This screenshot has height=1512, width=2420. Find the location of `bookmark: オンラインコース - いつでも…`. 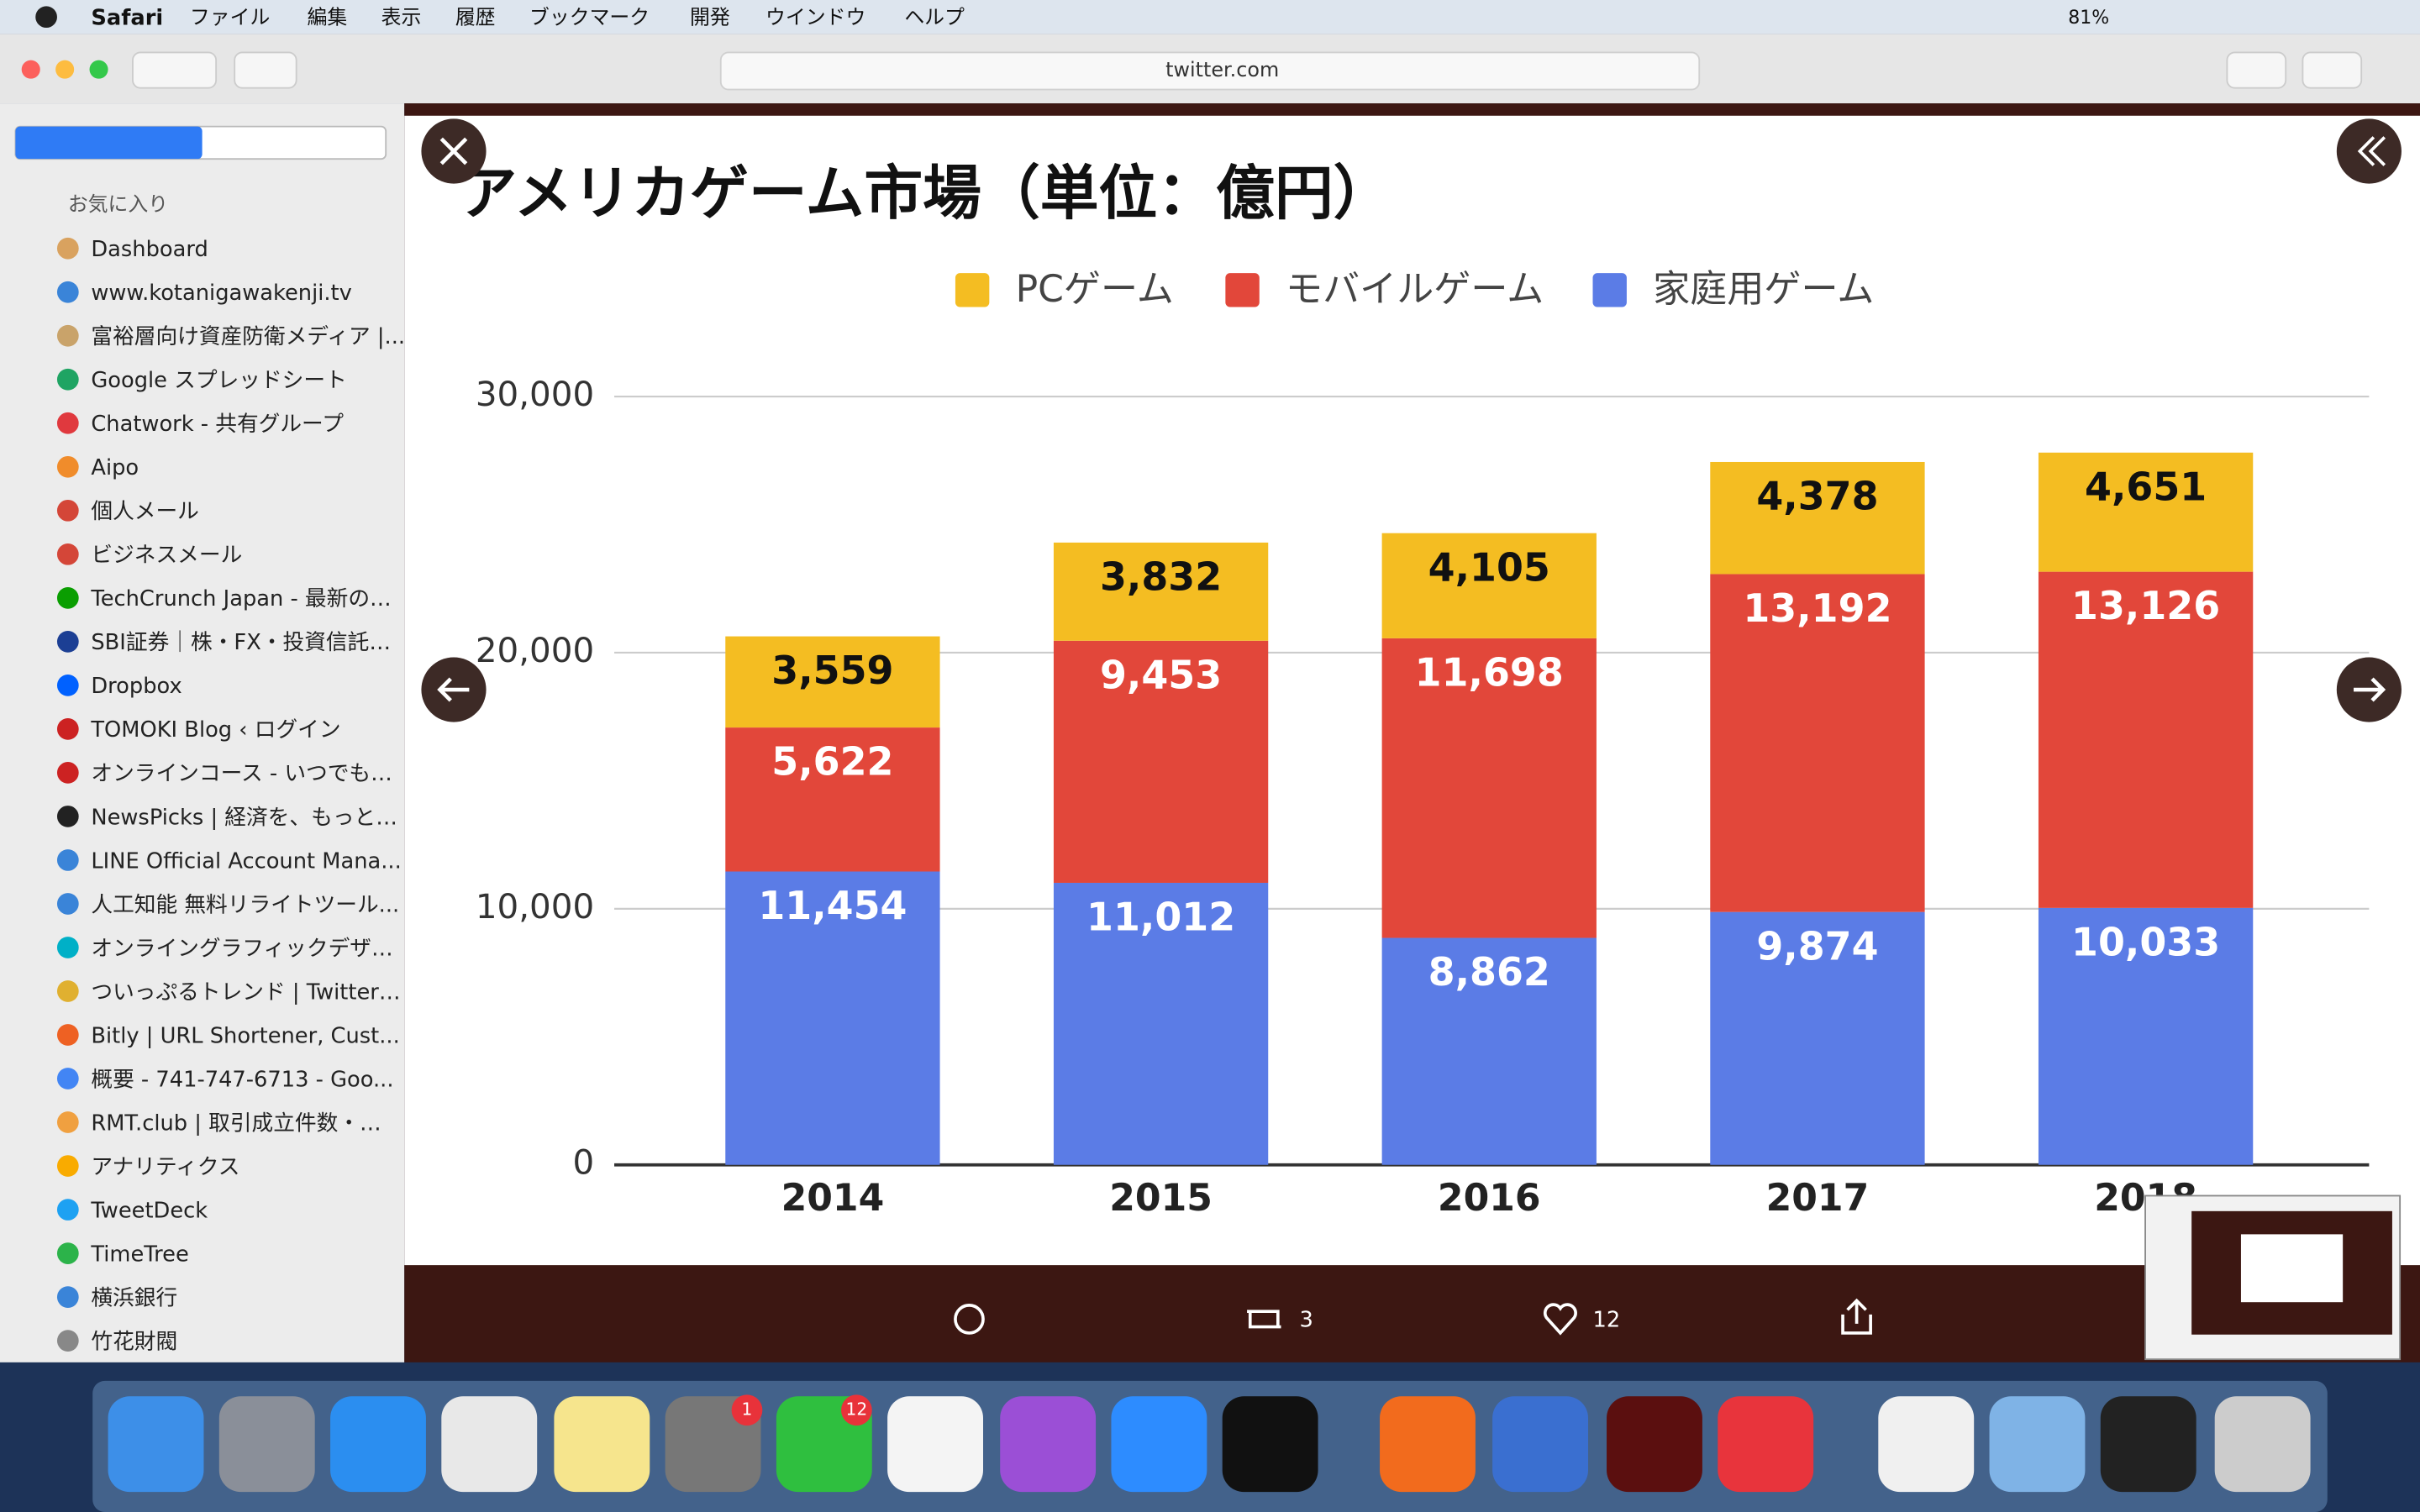

bookmark: オンラインコース - いつでも… is located at coordinates (241, 773).